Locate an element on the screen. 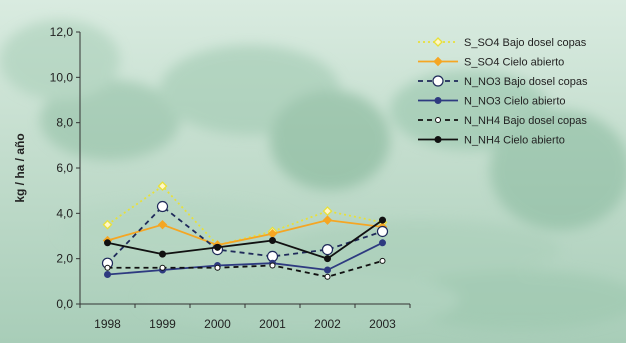 This screenshot has height=343, width=626. x-tick-label: 1998 is located at coordinates (107, 324).